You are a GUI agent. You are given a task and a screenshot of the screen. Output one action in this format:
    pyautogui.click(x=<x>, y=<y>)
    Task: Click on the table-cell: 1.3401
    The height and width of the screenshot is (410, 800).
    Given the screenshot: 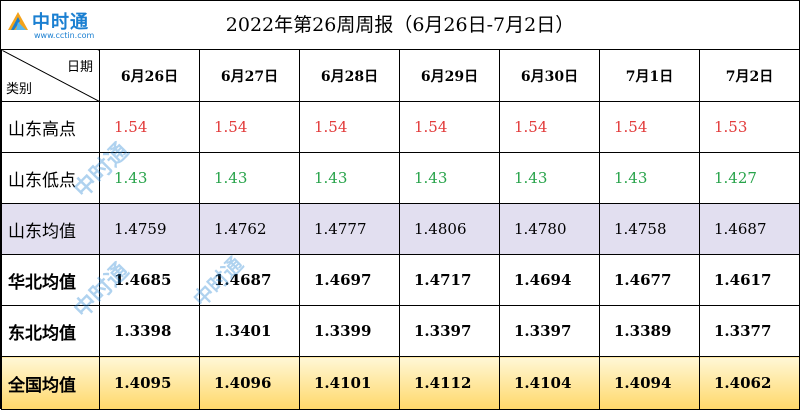 What is the action you would take?
    pyautogui.click(x=249, y=331)
    